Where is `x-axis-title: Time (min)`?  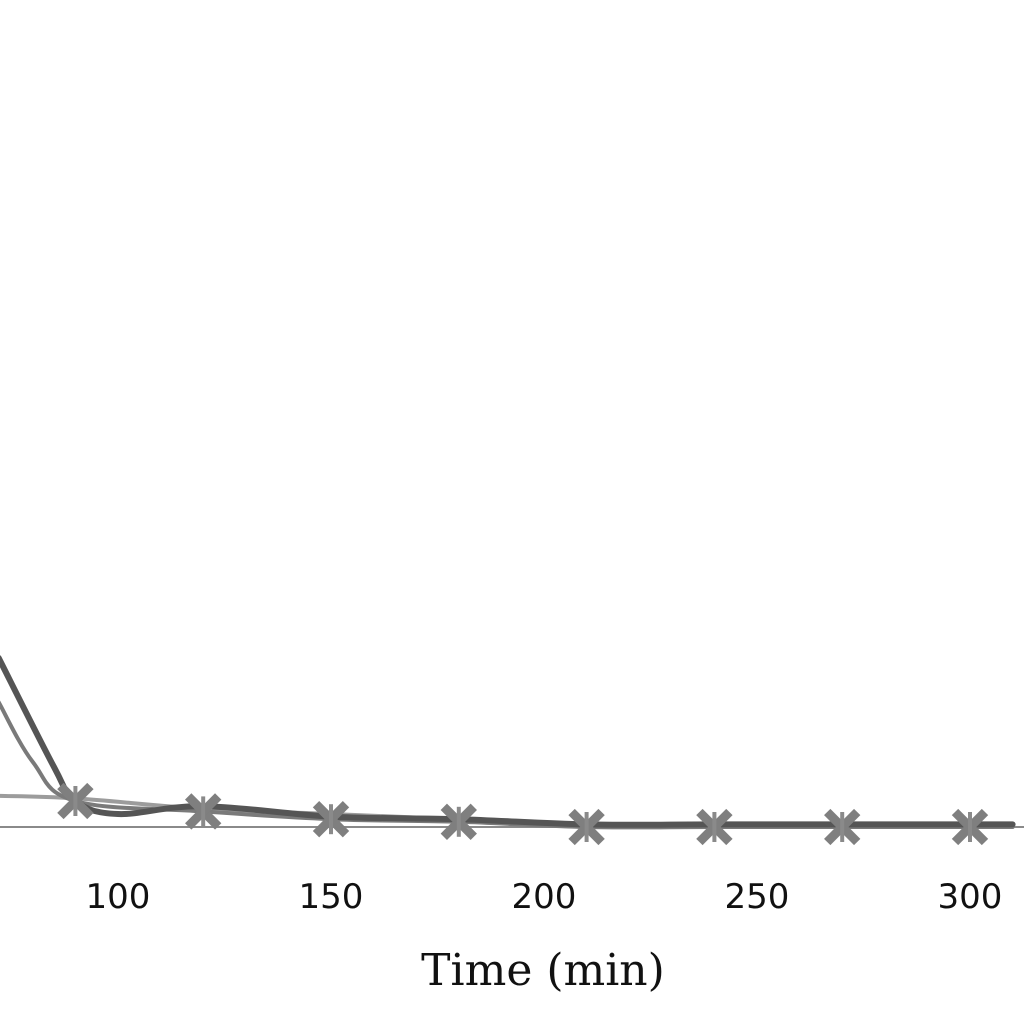
x-axis-title: Time (min) is located at coordinates (543, 970).